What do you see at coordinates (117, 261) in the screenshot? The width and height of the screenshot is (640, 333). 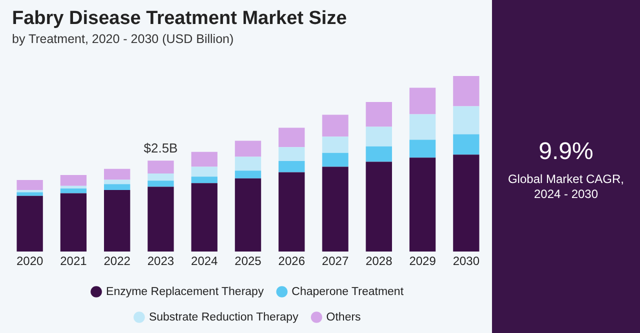 I see `x-tick-label: 2022` at bounding box center [117, 261].